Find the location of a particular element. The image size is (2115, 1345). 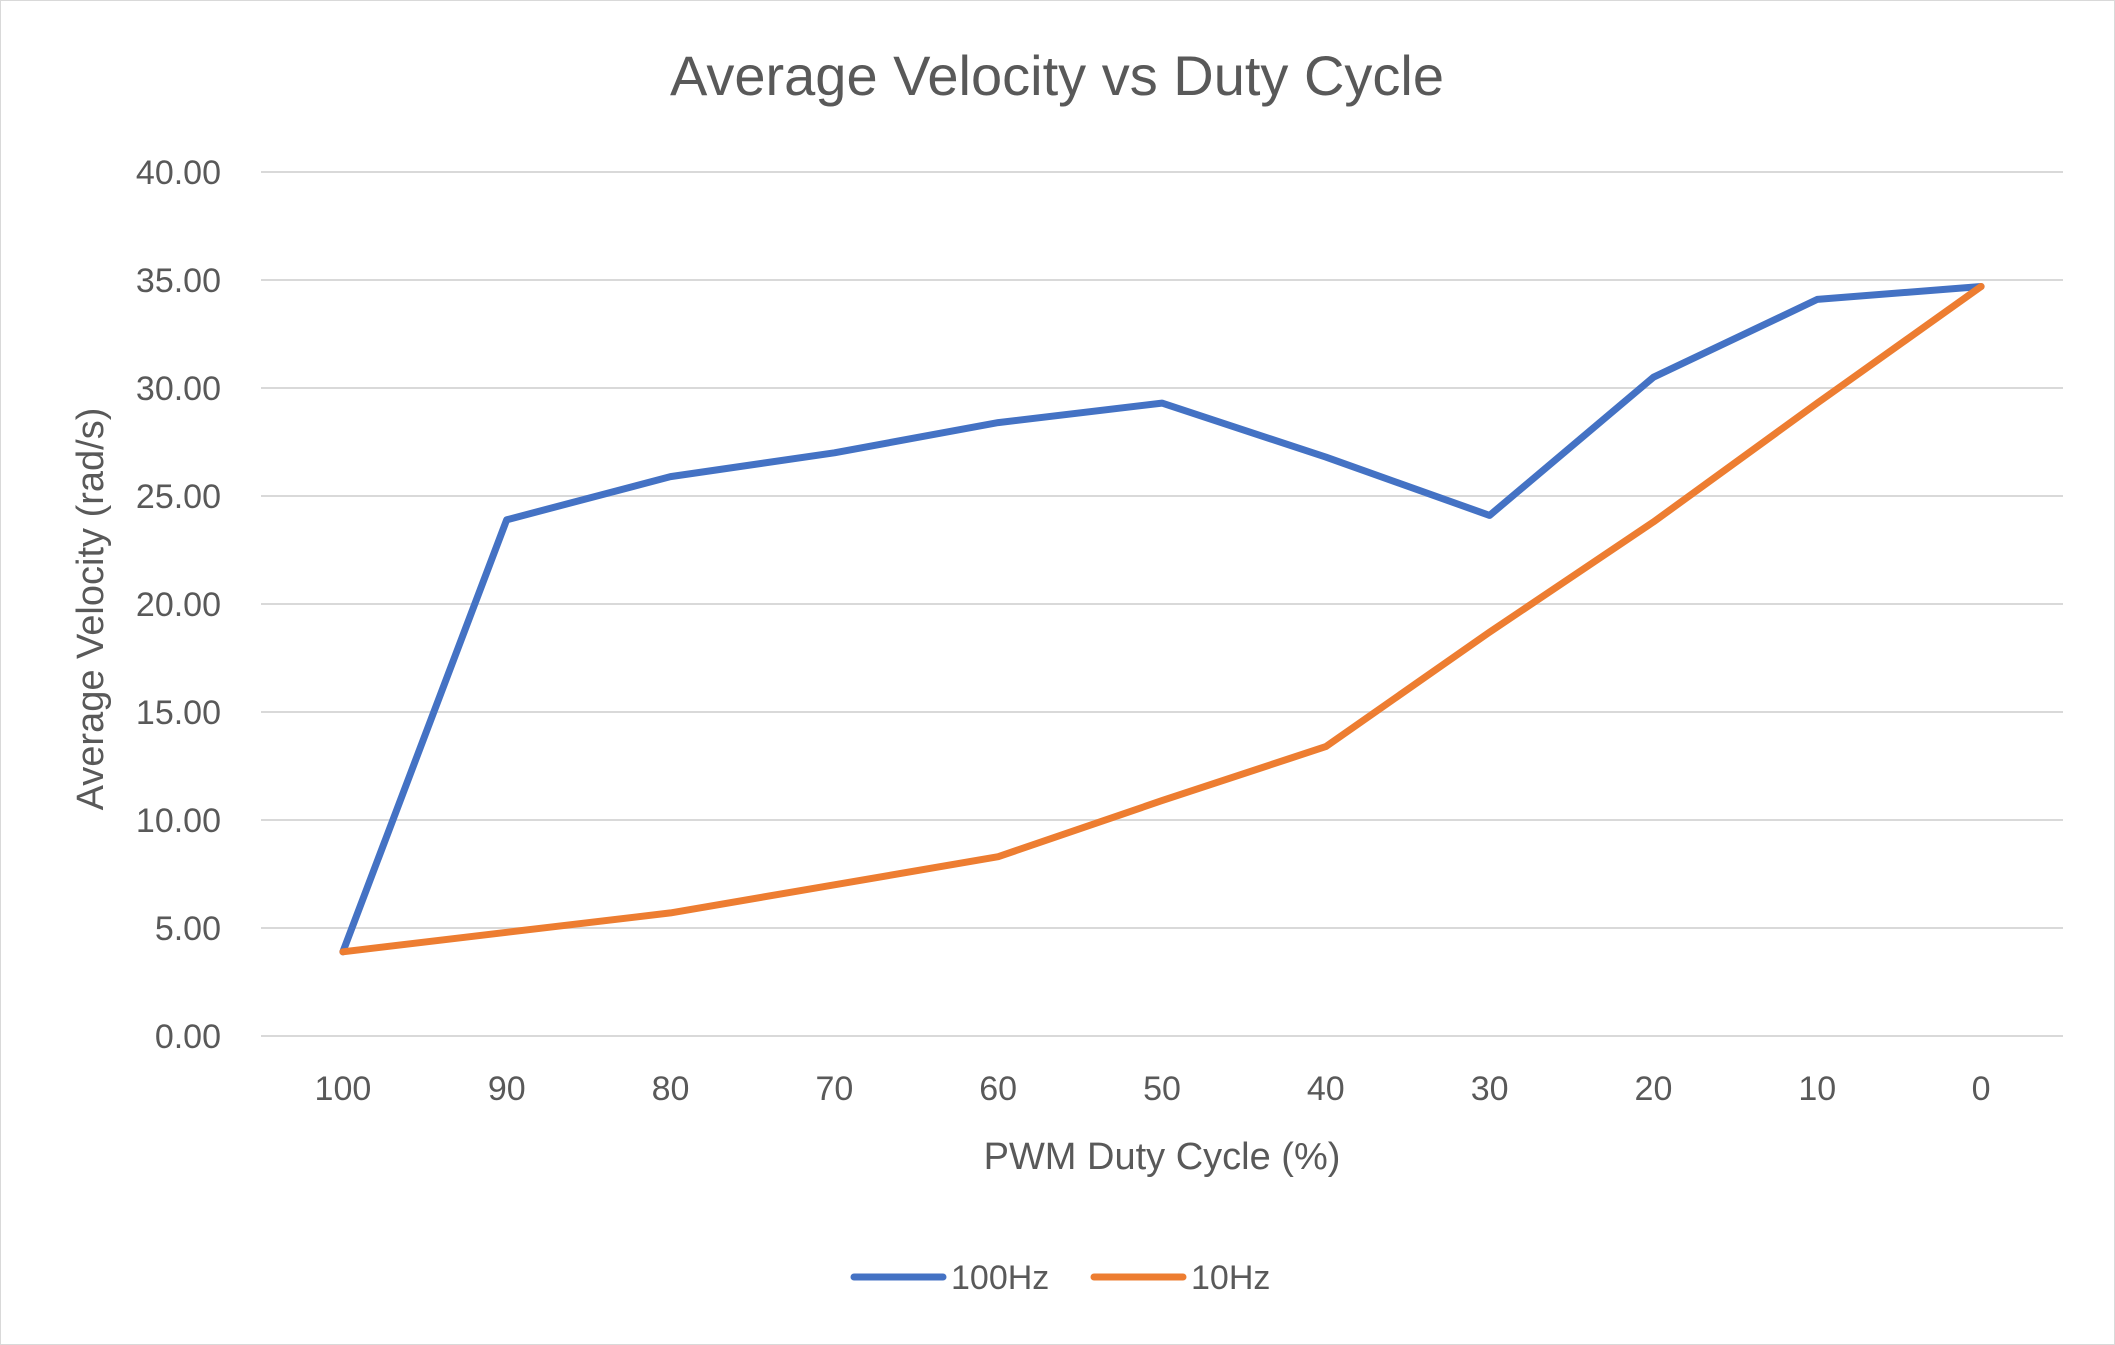

x-tick-label: 70 is located at coordinates (834, 1089).